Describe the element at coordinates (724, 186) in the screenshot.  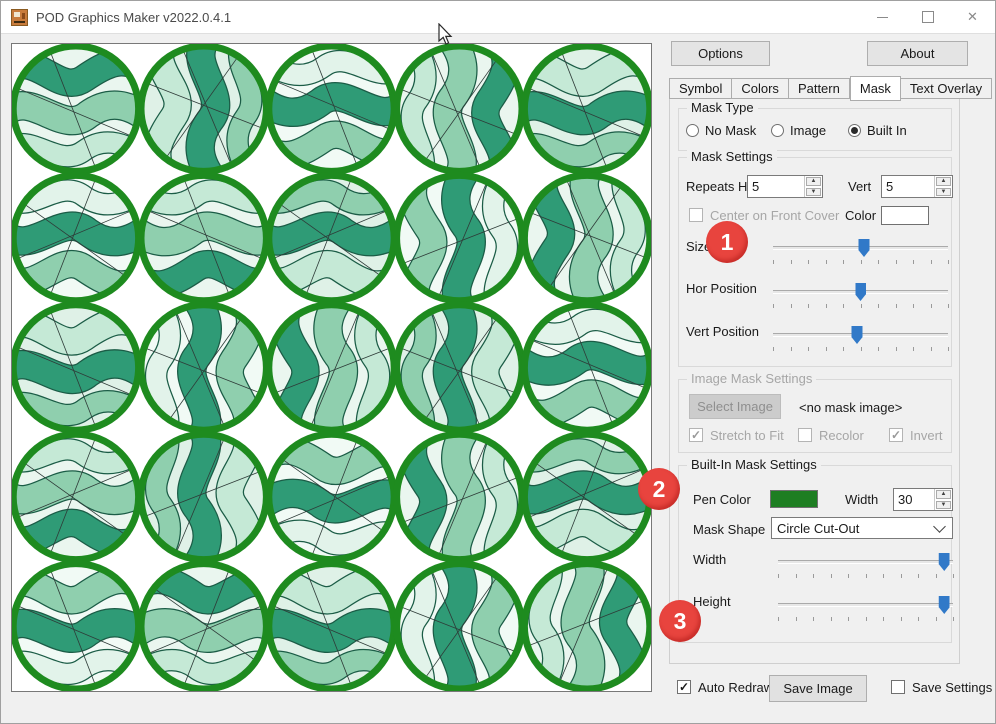
I see `repeats-hor-label: Repeats Hor:` at that location.